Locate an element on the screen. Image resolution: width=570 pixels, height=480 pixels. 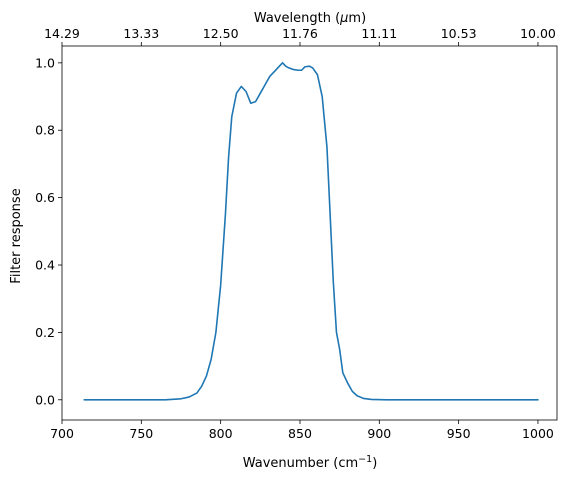
top-x-tick-label: 11.76 is located at coordinates (300, 33).